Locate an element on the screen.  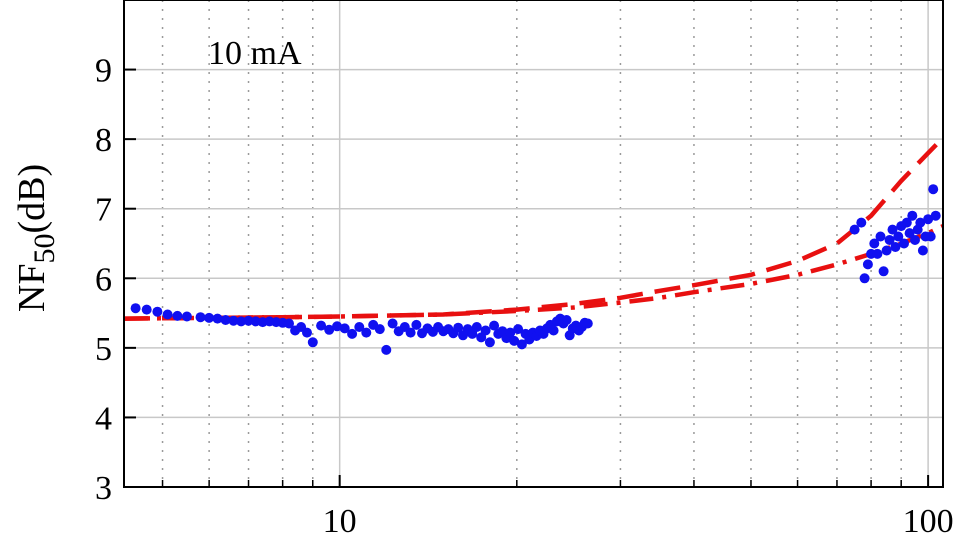
y-tick-label: 9 is located at coordinates (103, 71).